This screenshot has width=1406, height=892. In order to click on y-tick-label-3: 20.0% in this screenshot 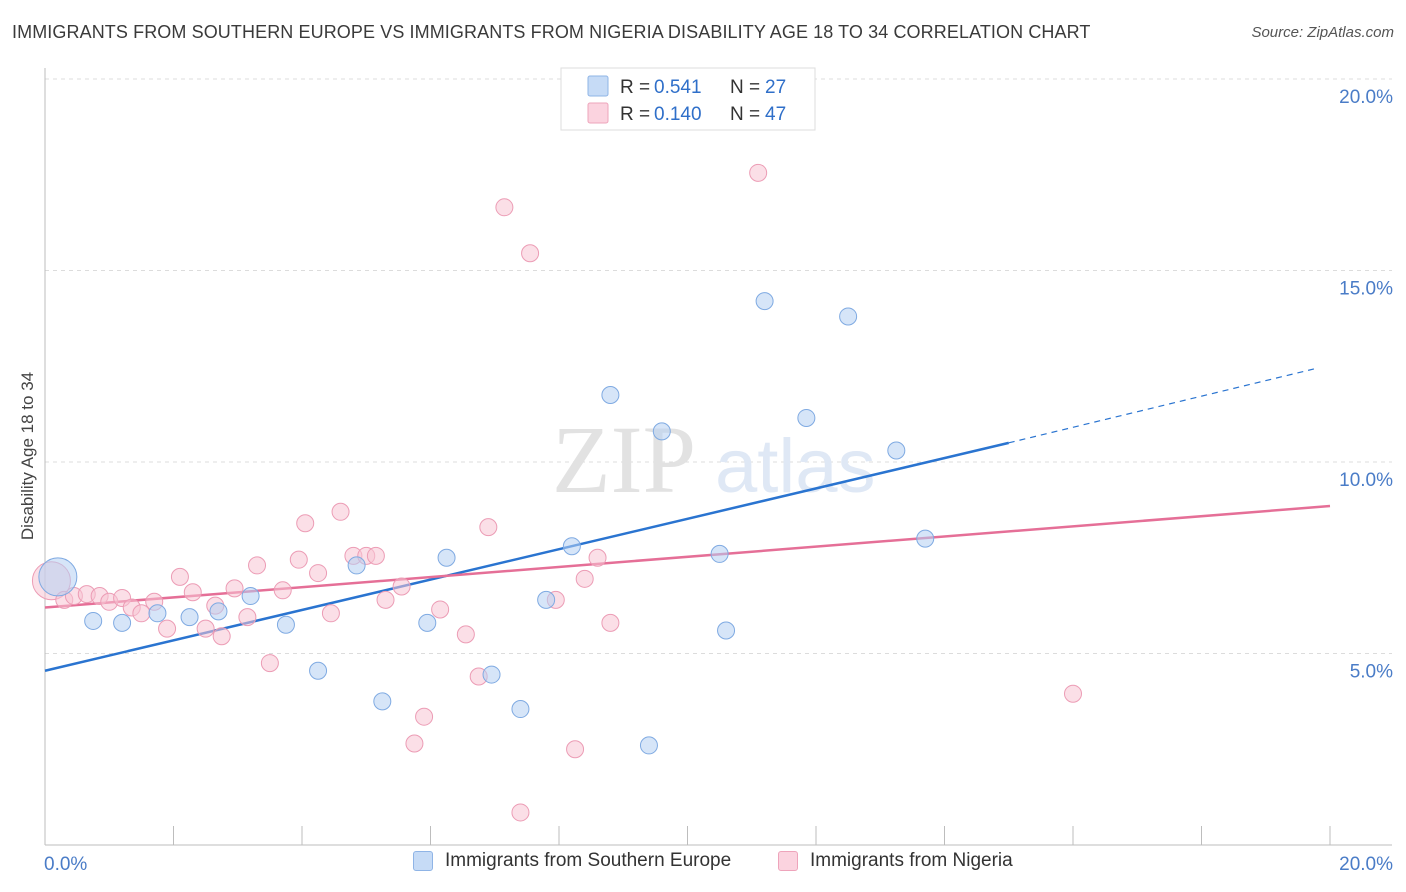, I will do `click(1366, 97)`.